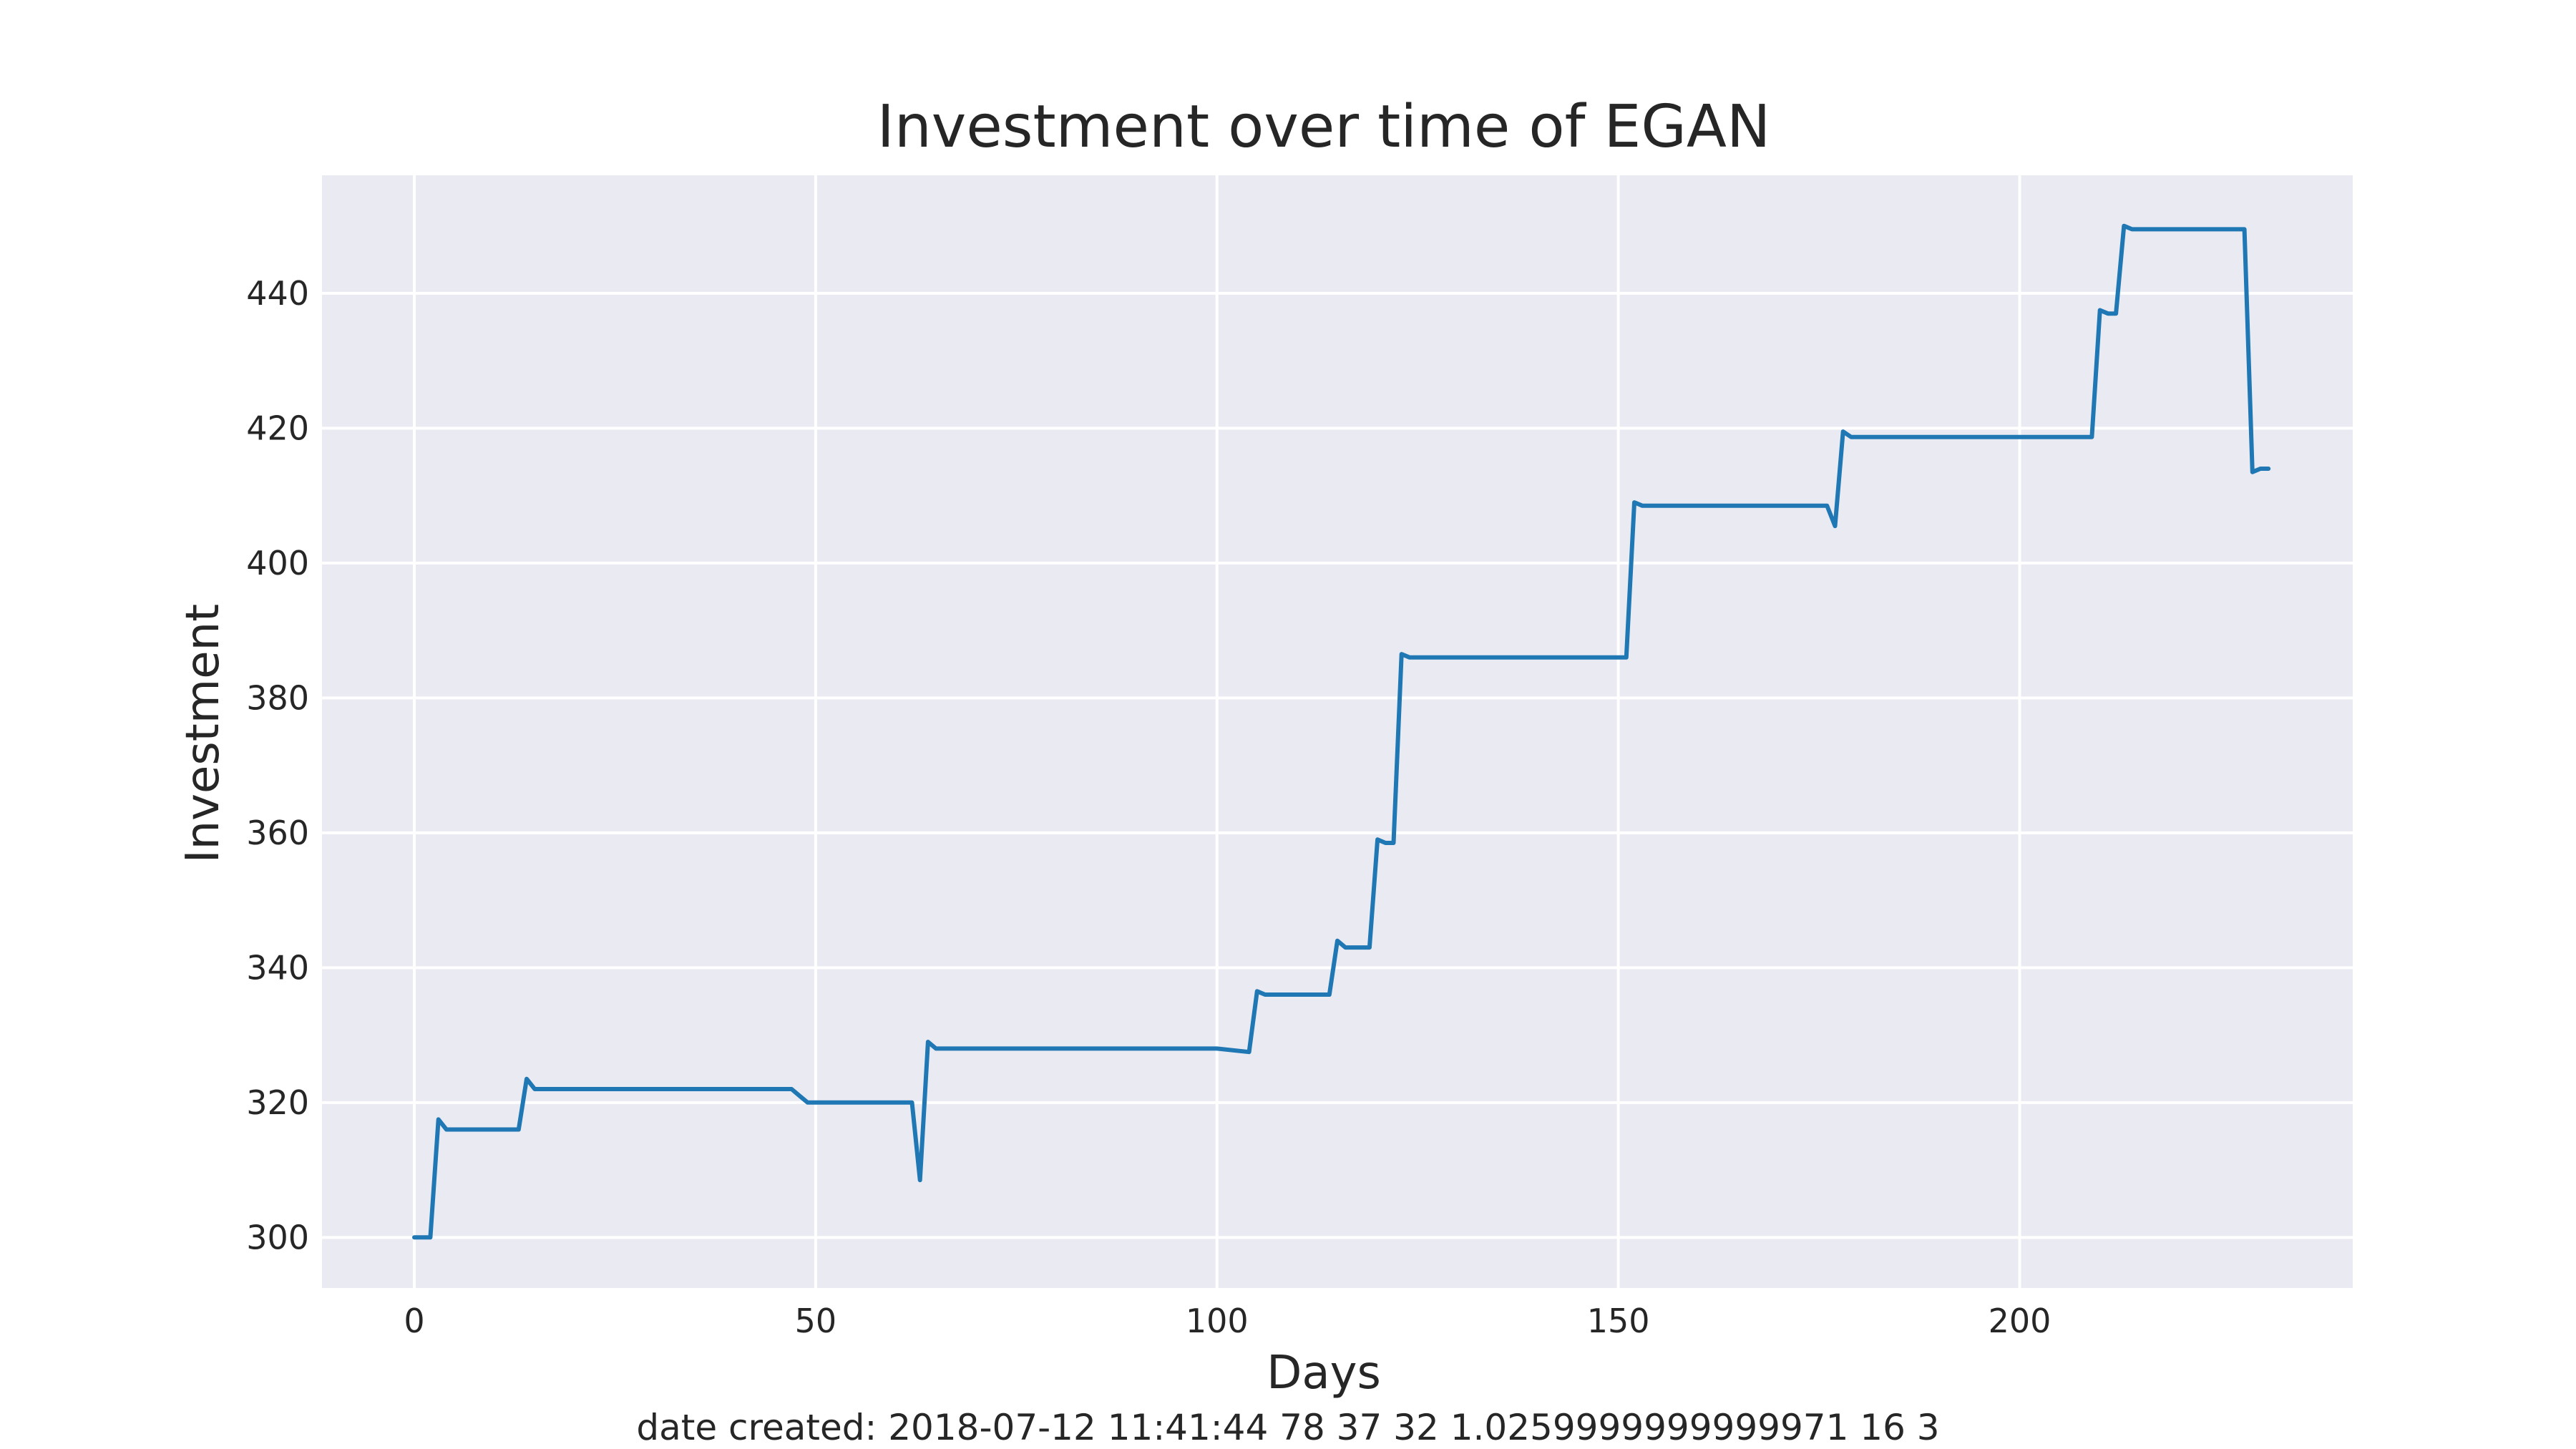  Describe the element at coordinates (1324, 1373) in the screenshot. I see `x-axis-label: Days` at that location.